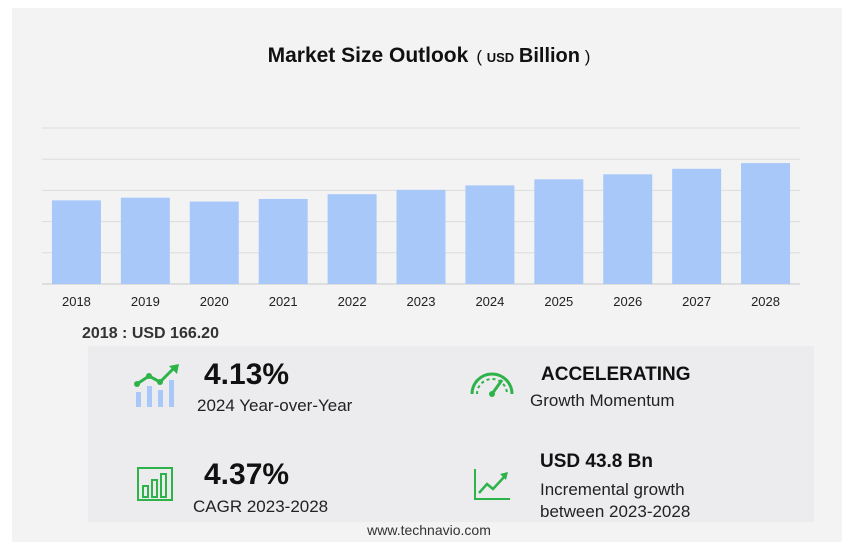  What do you see at coordinates (275, 405) in the screenshot?
I see `yoy-label: 2024 Year-over-Year` at bounding box center [275, 405].